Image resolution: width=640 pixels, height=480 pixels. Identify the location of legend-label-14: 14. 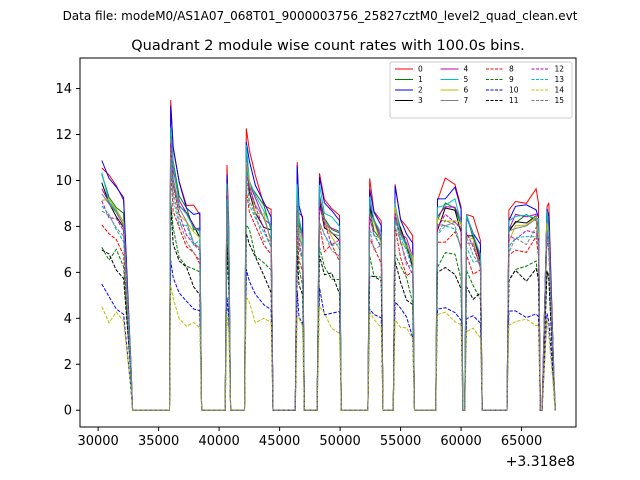
(560, 90).